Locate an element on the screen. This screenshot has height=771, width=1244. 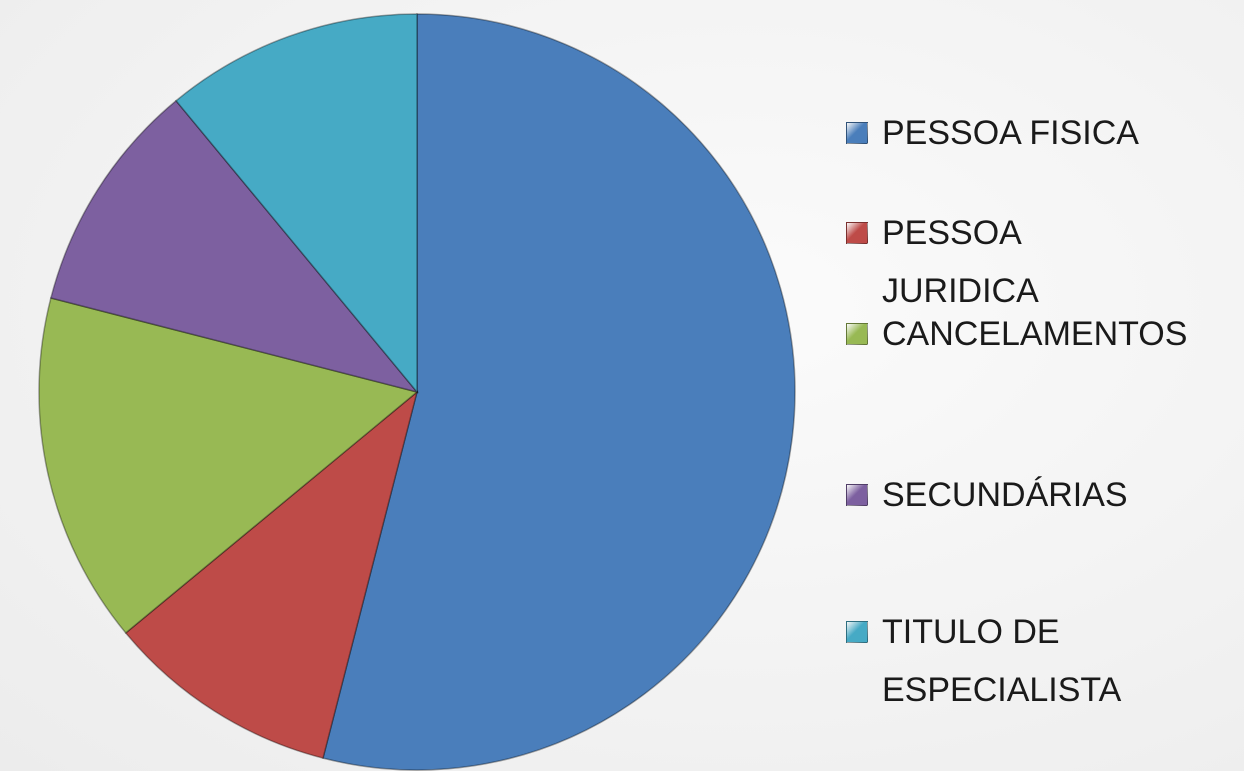
legend-item: TITULO DE ESPECIALISTA is located at coordinates (1041, 661).